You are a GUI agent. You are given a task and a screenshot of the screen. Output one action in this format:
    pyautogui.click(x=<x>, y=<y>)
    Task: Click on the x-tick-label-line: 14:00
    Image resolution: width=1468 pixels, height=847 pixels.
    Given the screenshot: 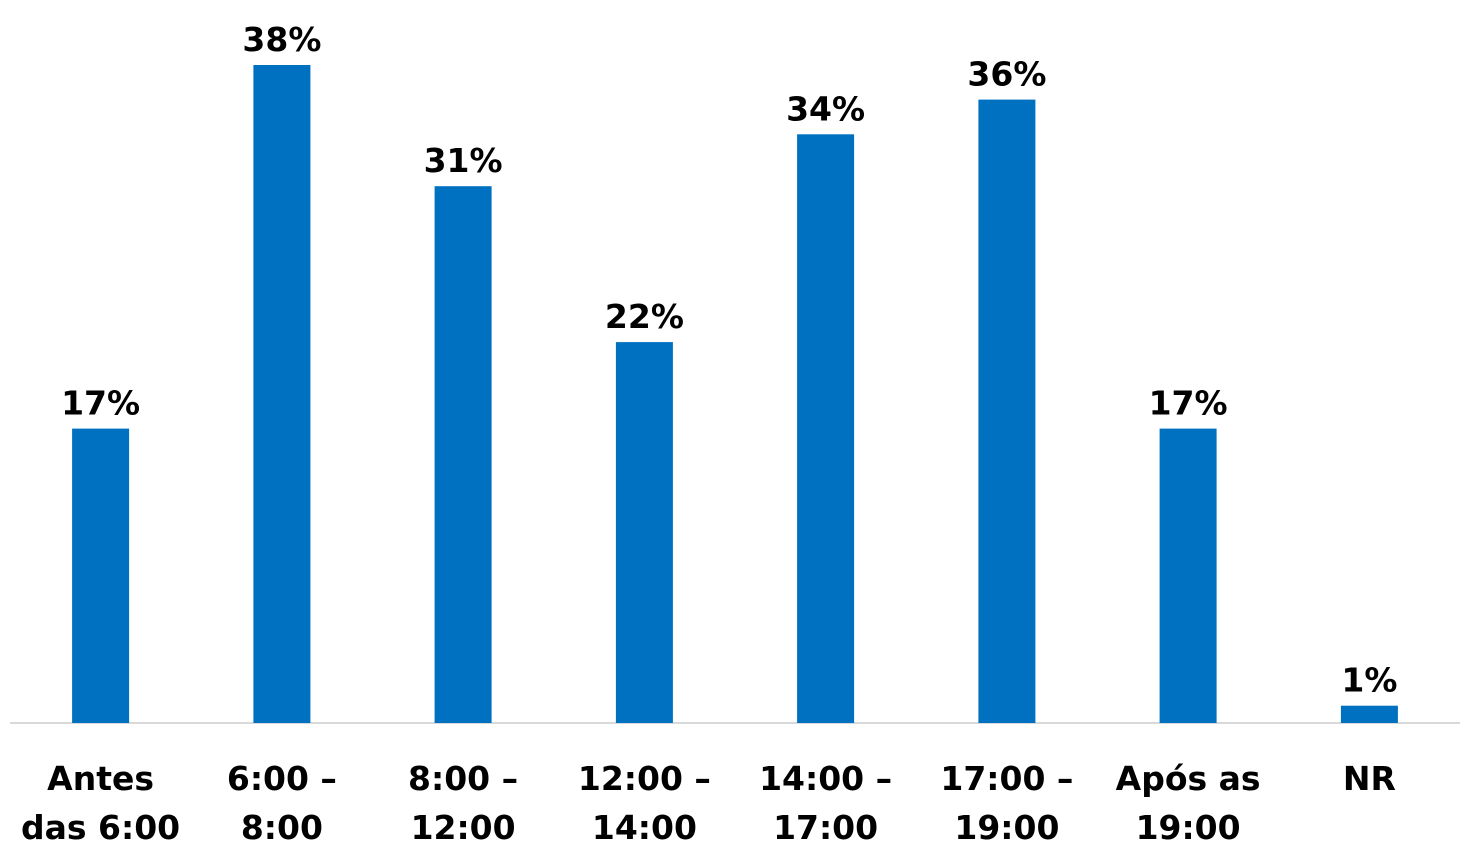 What is the action you would take?
    pyautogui.click(x=644, y=825)
    